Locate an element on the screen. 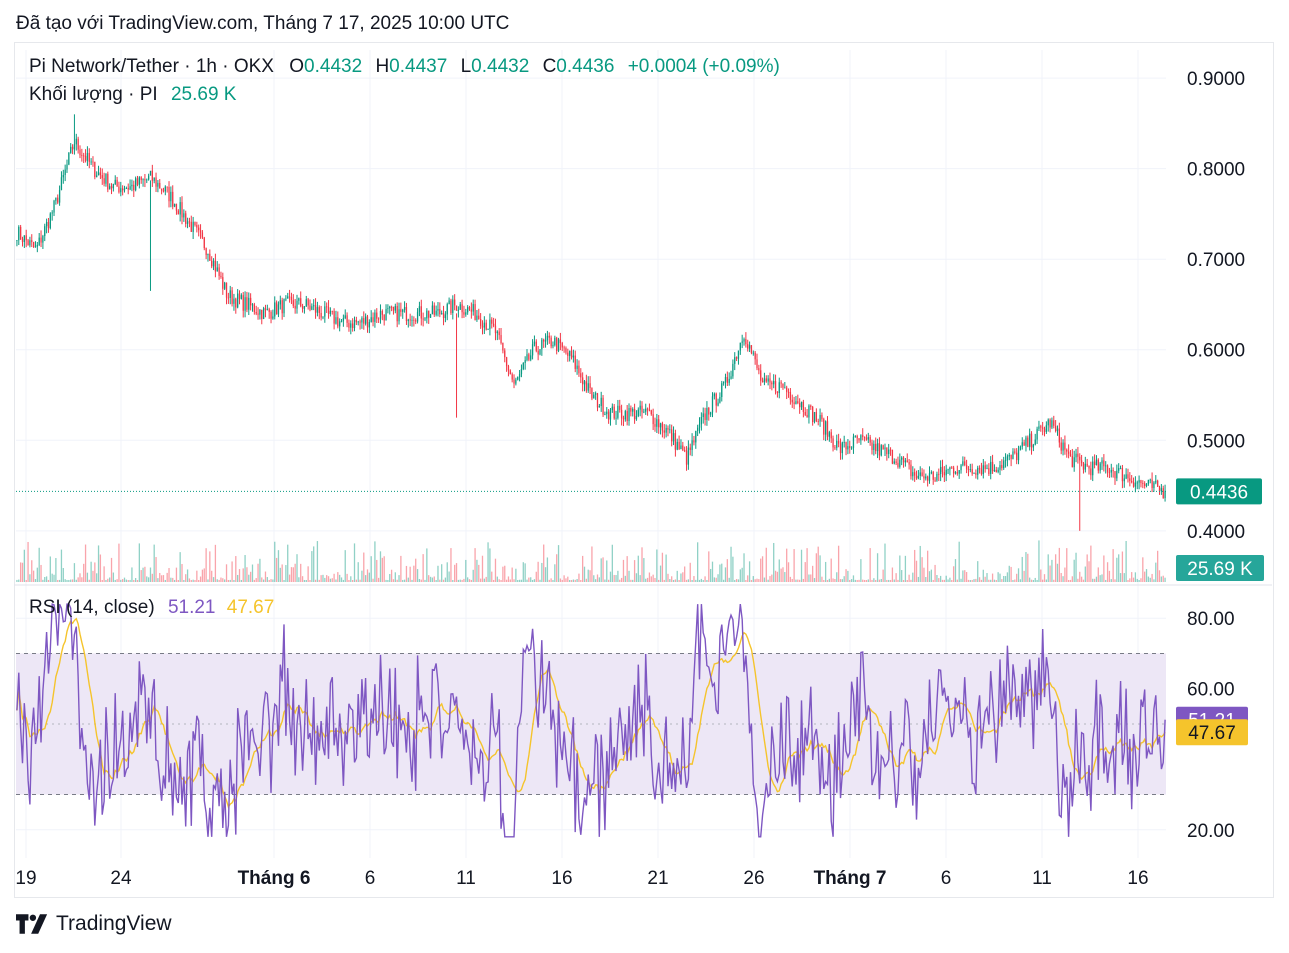 This screenshot has width=1289, height=953. footer-brand: TradingView is located at coordinates (94, 924).